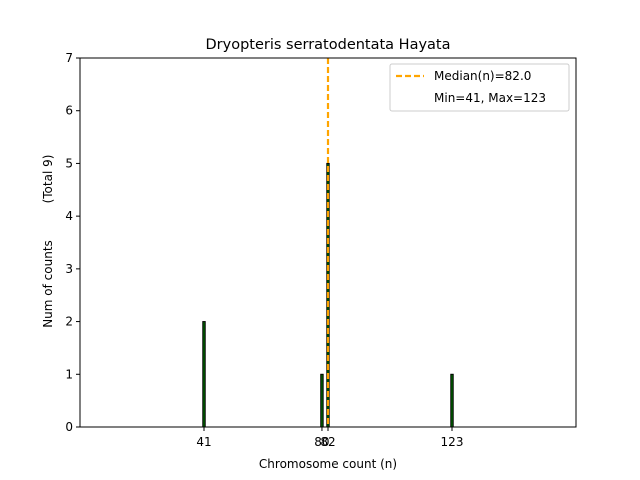 This screenshot has height=480, width=640. I want to click on legend-box, so click(479, 87).